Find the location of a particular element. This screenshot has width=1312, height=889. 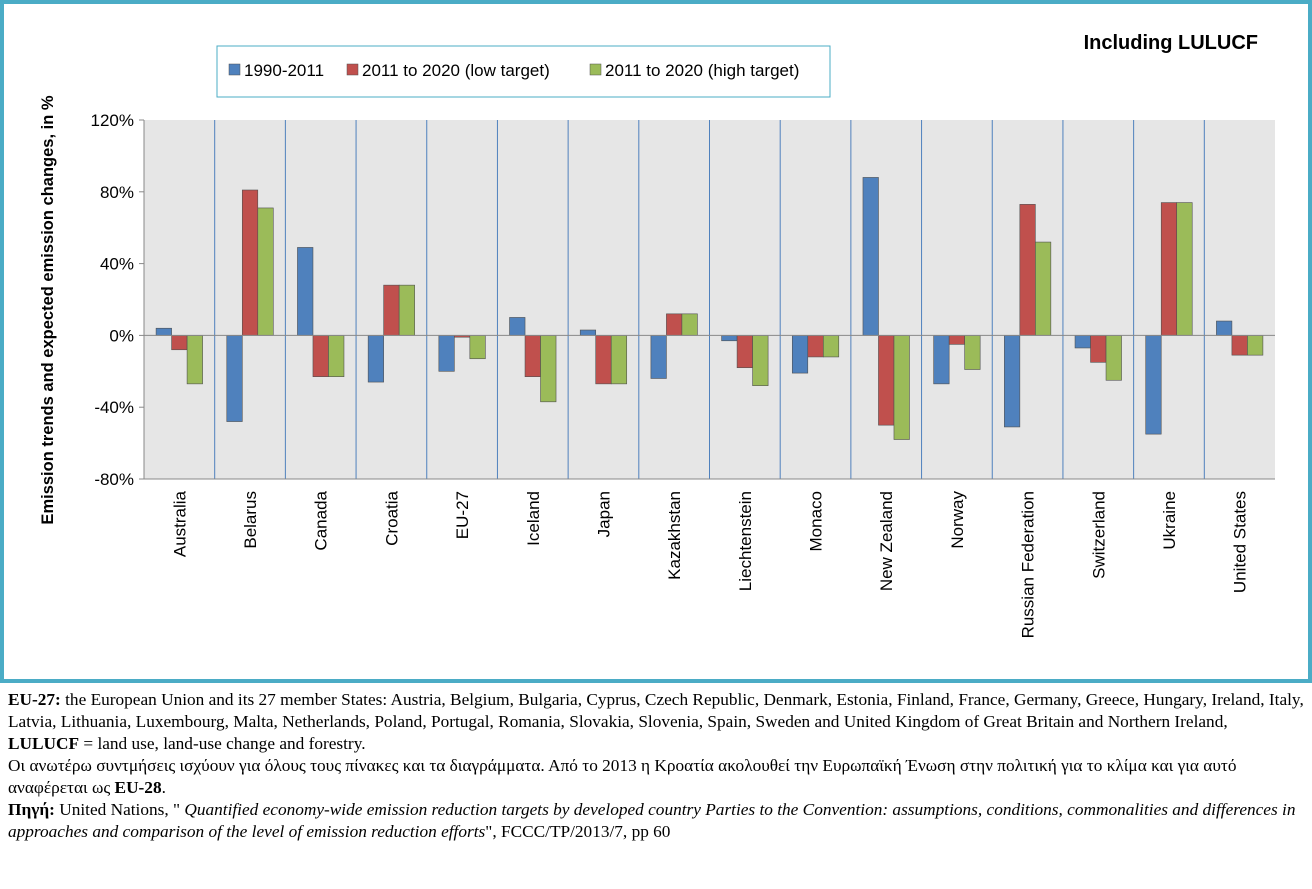

note-greek-end: . is located at coordinates (163, 787).